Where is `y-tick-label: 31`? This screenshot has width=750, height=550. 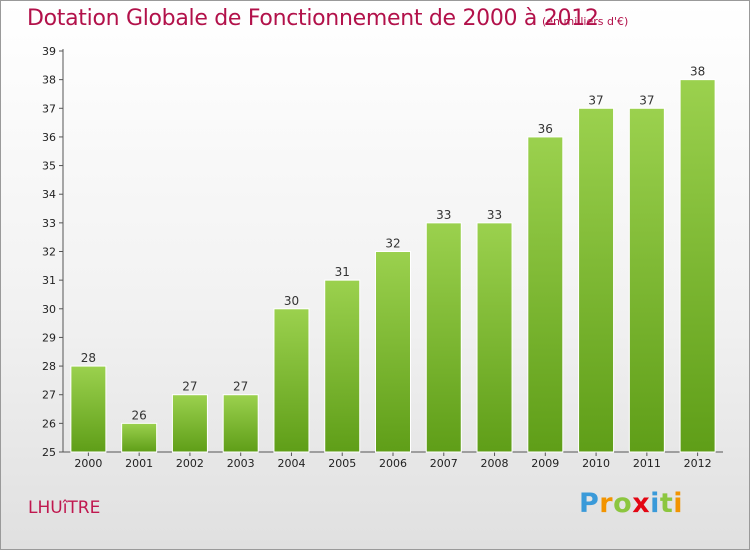 y-tick-label: 31 is located at coordinates (49, 280).